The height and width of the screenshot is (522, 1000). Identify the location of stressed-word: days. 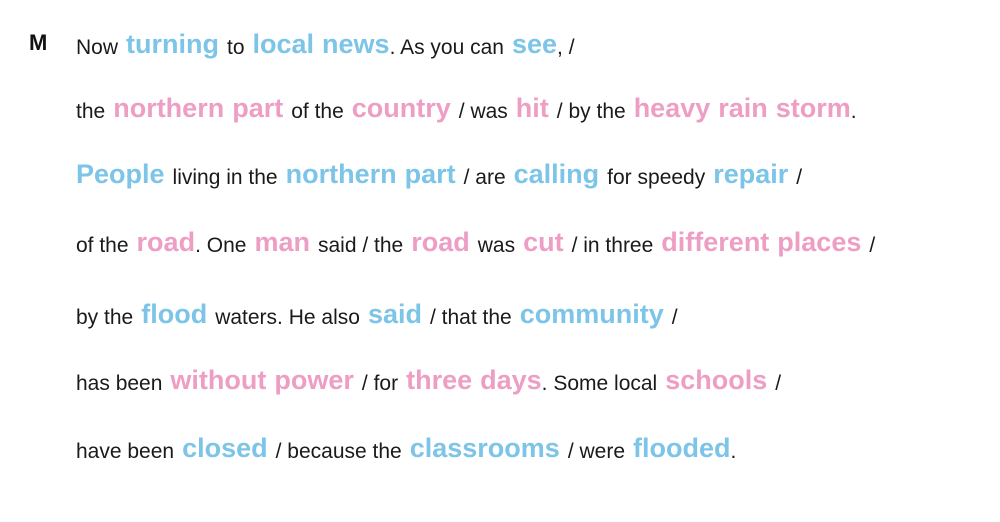
(511, 380).